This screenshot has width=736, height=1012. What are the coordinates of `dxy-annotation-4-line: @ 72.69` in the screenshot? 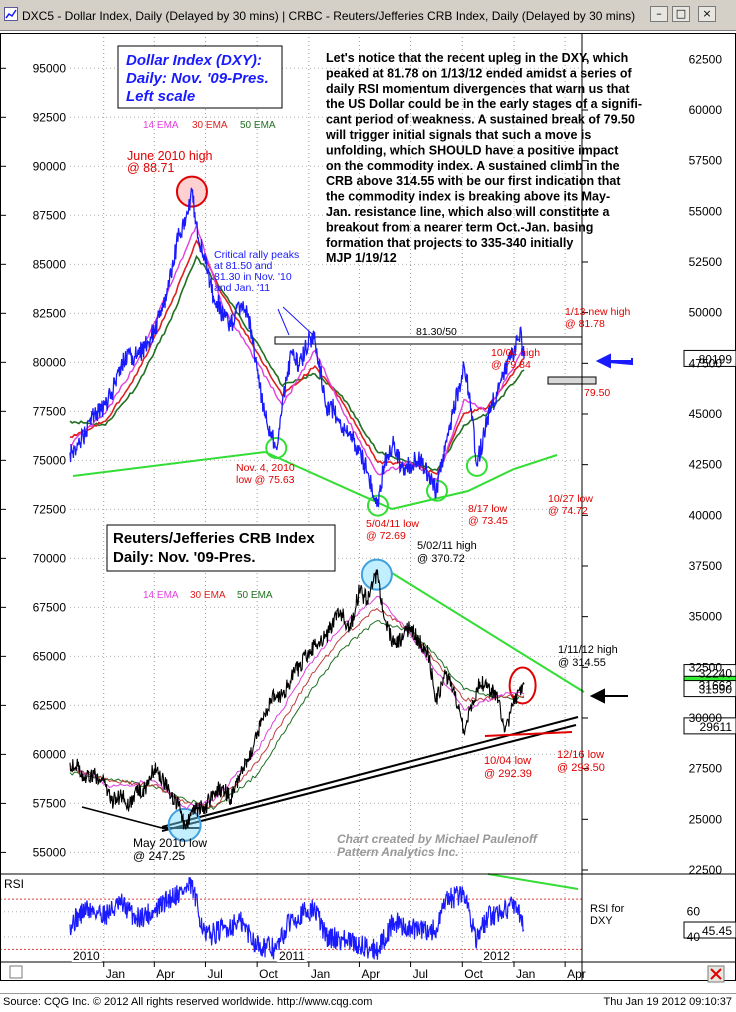 It's located at (386, 536).